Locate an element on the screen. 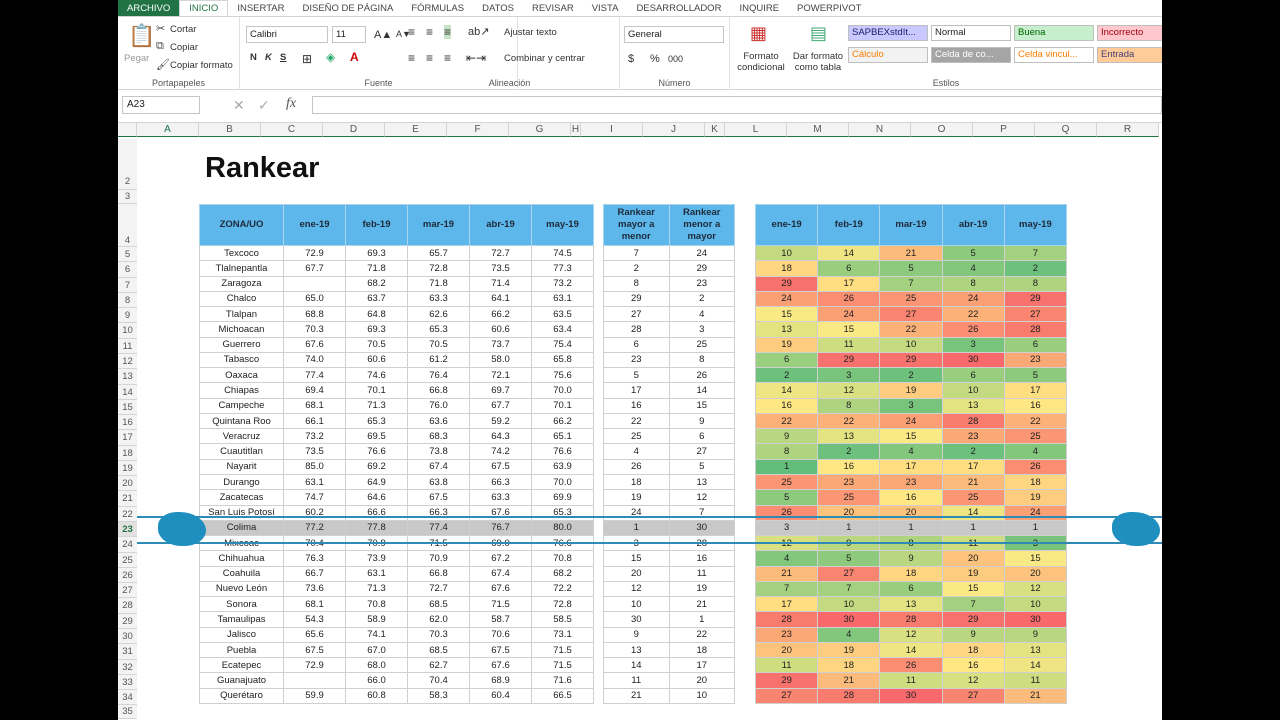 The image size is (1280, 720). borders-icon: ⊞ is located at coordinates (307, 59).